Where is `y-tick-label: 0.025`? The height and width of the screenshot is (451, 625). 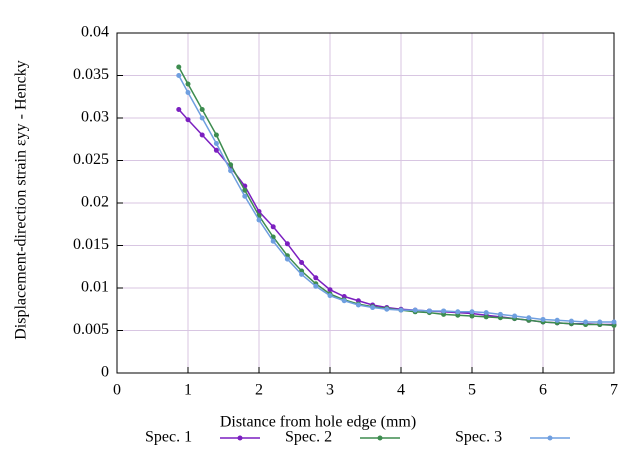 y-tick-label: 0.025 is located at coordinates (91, 159).